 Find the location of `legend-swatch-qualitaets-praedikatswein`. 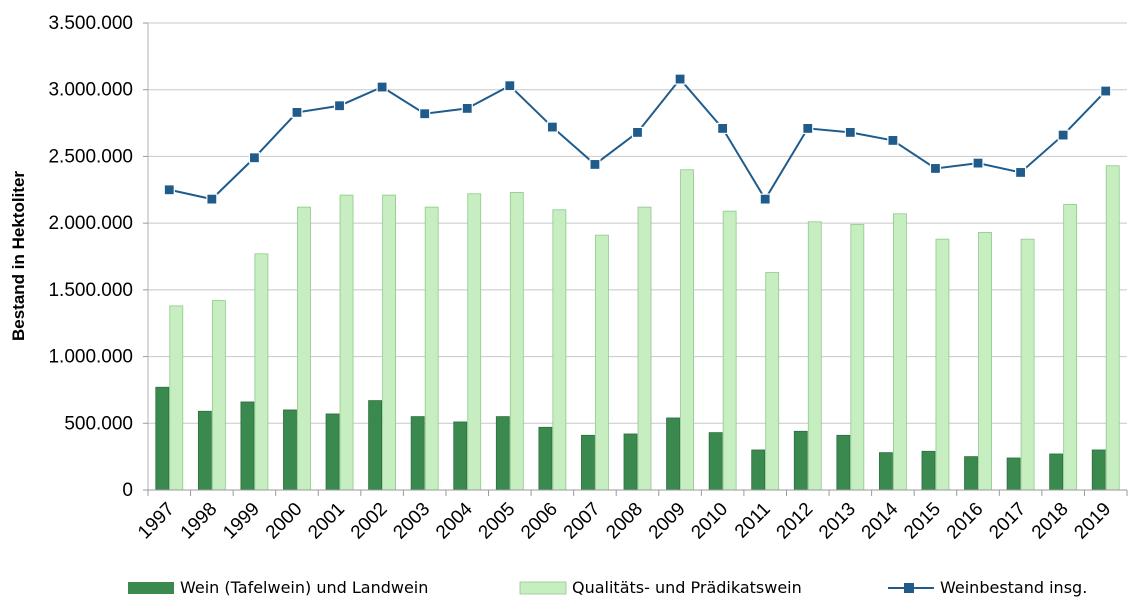

legend-swatch-qualitaets-praedikatswein is located at coordinates (543, 588).